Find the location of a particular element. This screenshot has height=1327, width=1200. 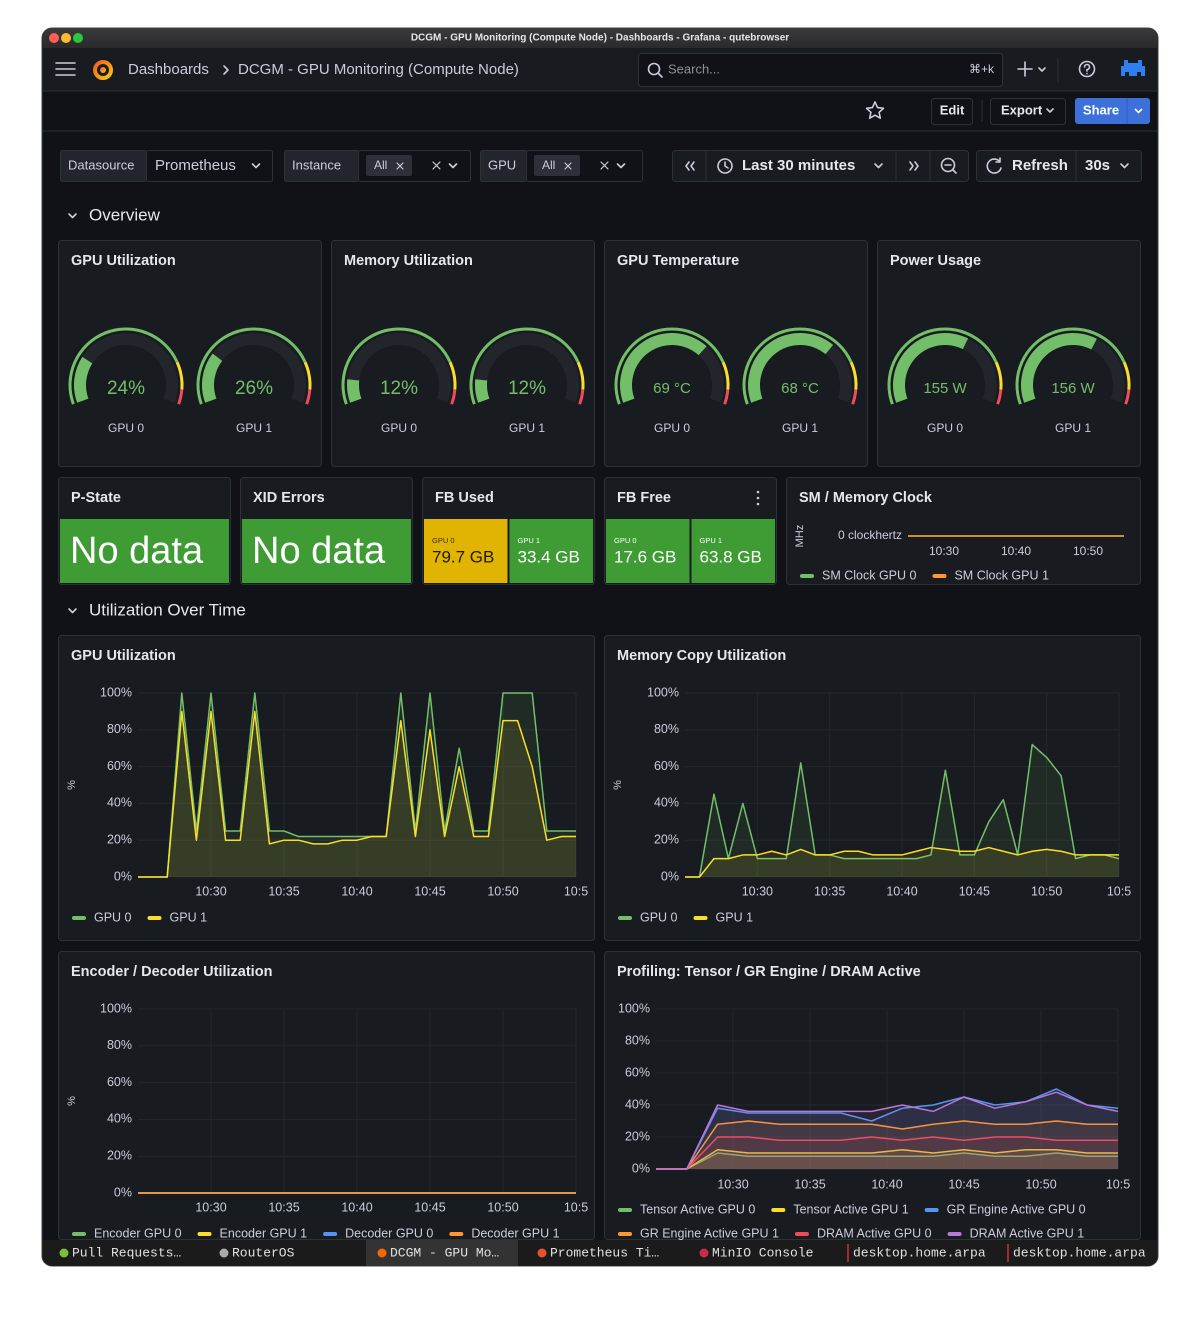

clear-icon is located at coordinates (436, 165).